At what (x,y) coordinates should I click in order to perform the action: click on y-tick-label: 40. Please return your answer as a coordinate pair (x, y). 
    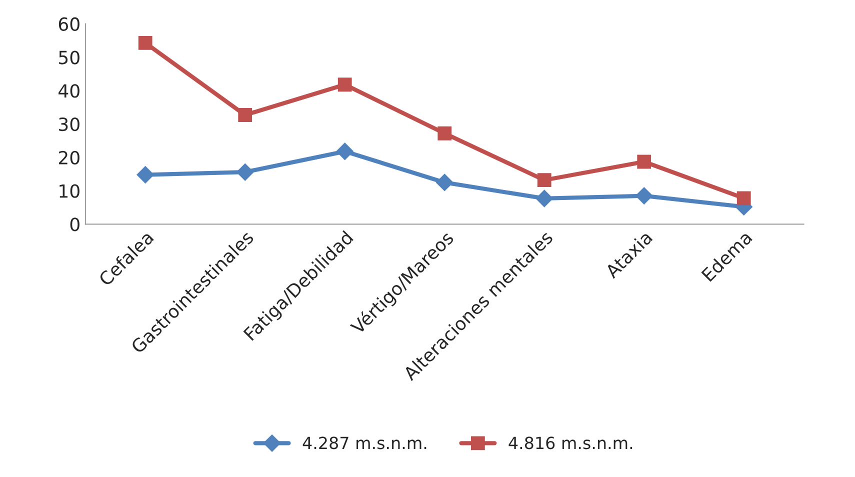
    Looking at the image, I should click on (69, 91).